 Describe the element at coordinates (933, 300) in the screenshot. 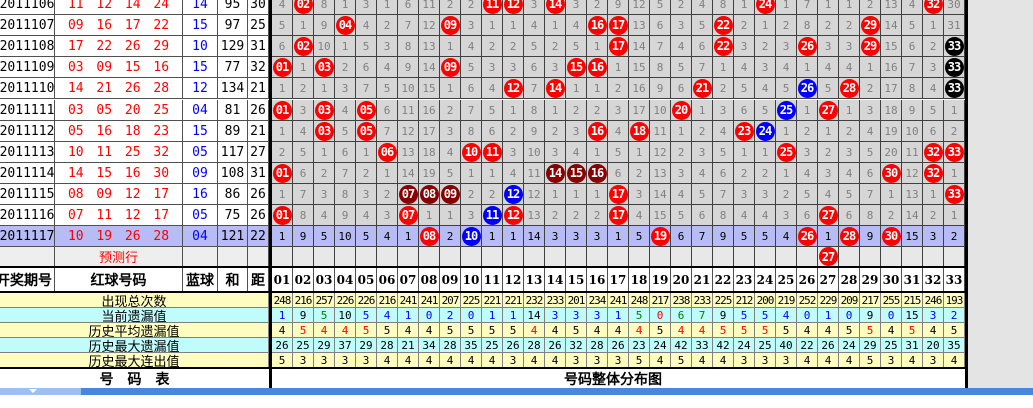

I see `stat-value: 246` at that location.